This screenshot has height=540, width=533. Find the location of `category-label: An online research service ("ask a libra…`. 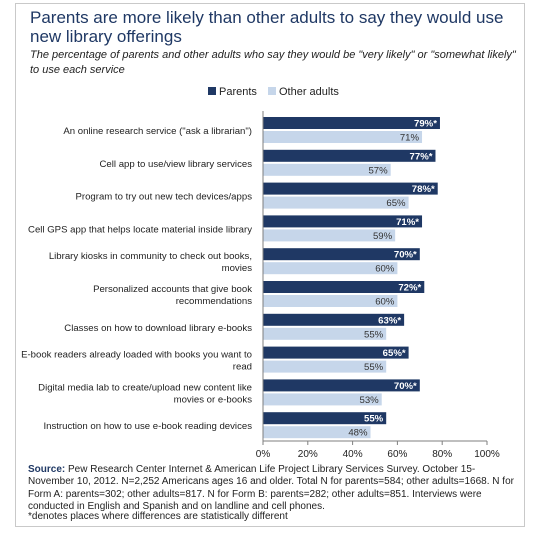

category-label: An online research service ("ask a libra… is located at coordinates (157, 131).